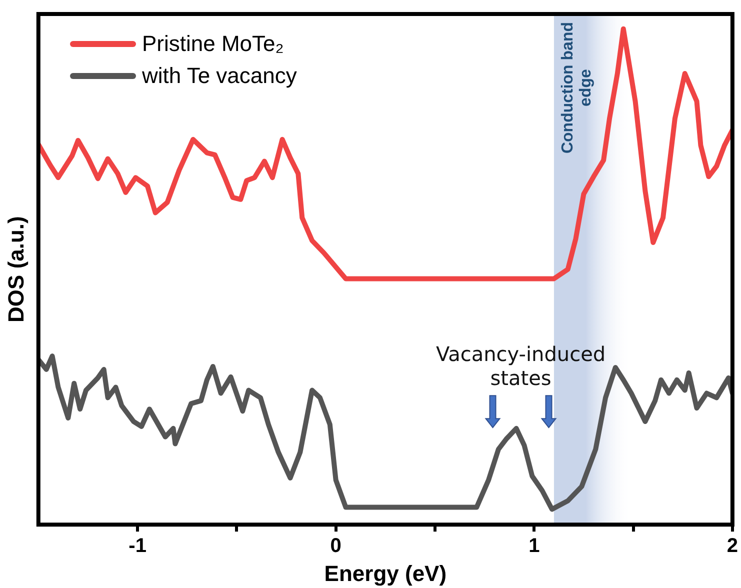  Describe the element at coordinates (576, 88) in the screenshot. I see `band-label: Conduction band edge` at that location.